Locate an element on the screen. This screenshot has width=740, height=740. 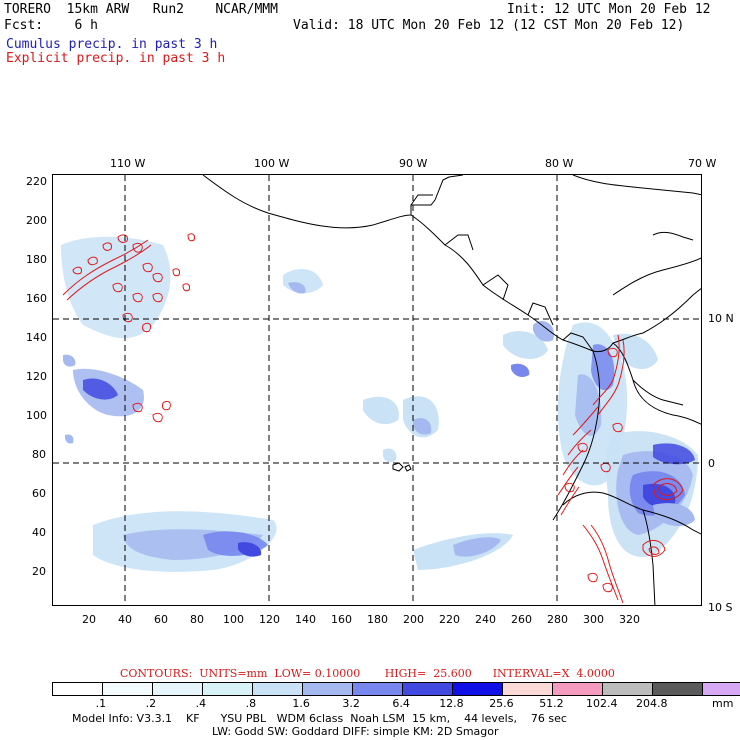
x-tick: 60 is located at coordinates (161, 619).